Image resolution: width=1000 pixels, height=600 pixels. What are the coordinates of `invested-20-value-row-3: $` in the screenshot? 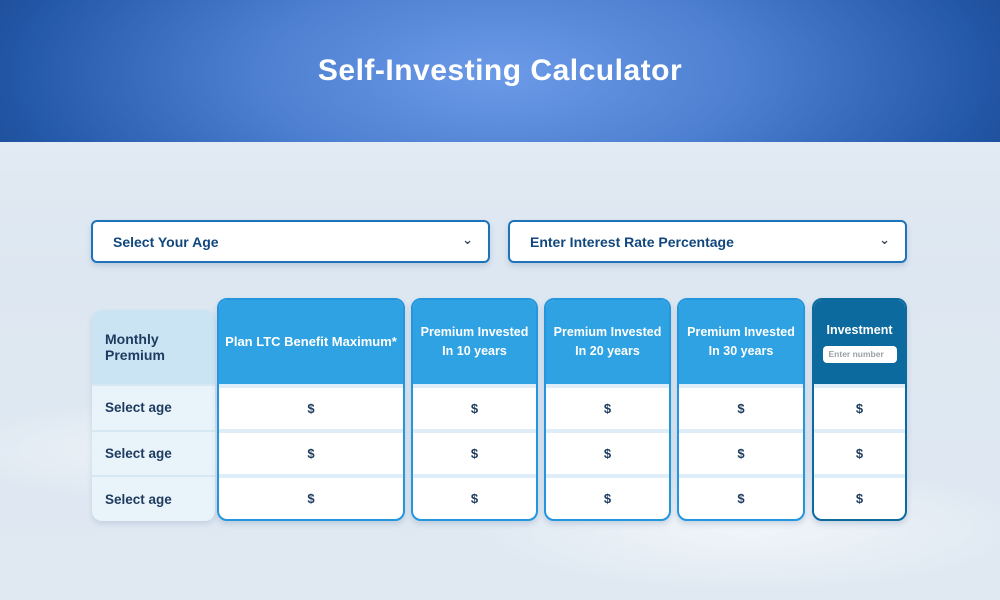 It's located at (607, 496).